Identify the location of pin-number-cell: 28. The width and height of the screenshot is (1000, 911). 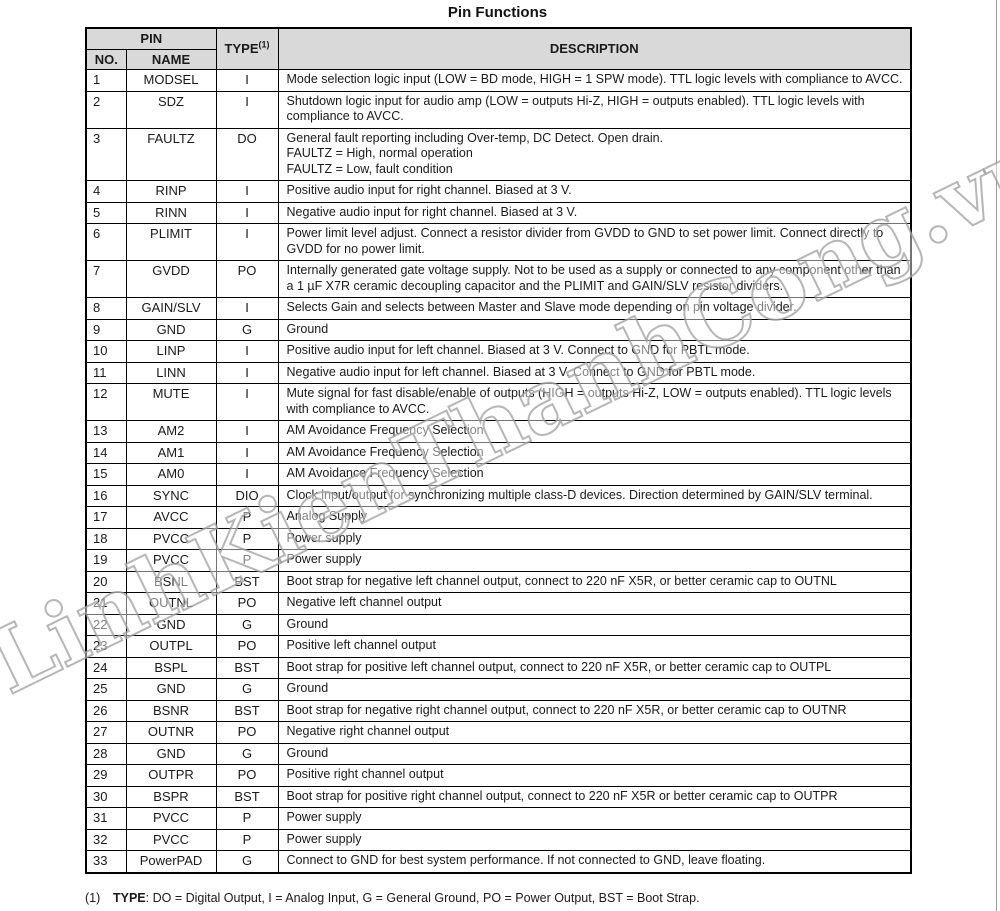
(106, 753).